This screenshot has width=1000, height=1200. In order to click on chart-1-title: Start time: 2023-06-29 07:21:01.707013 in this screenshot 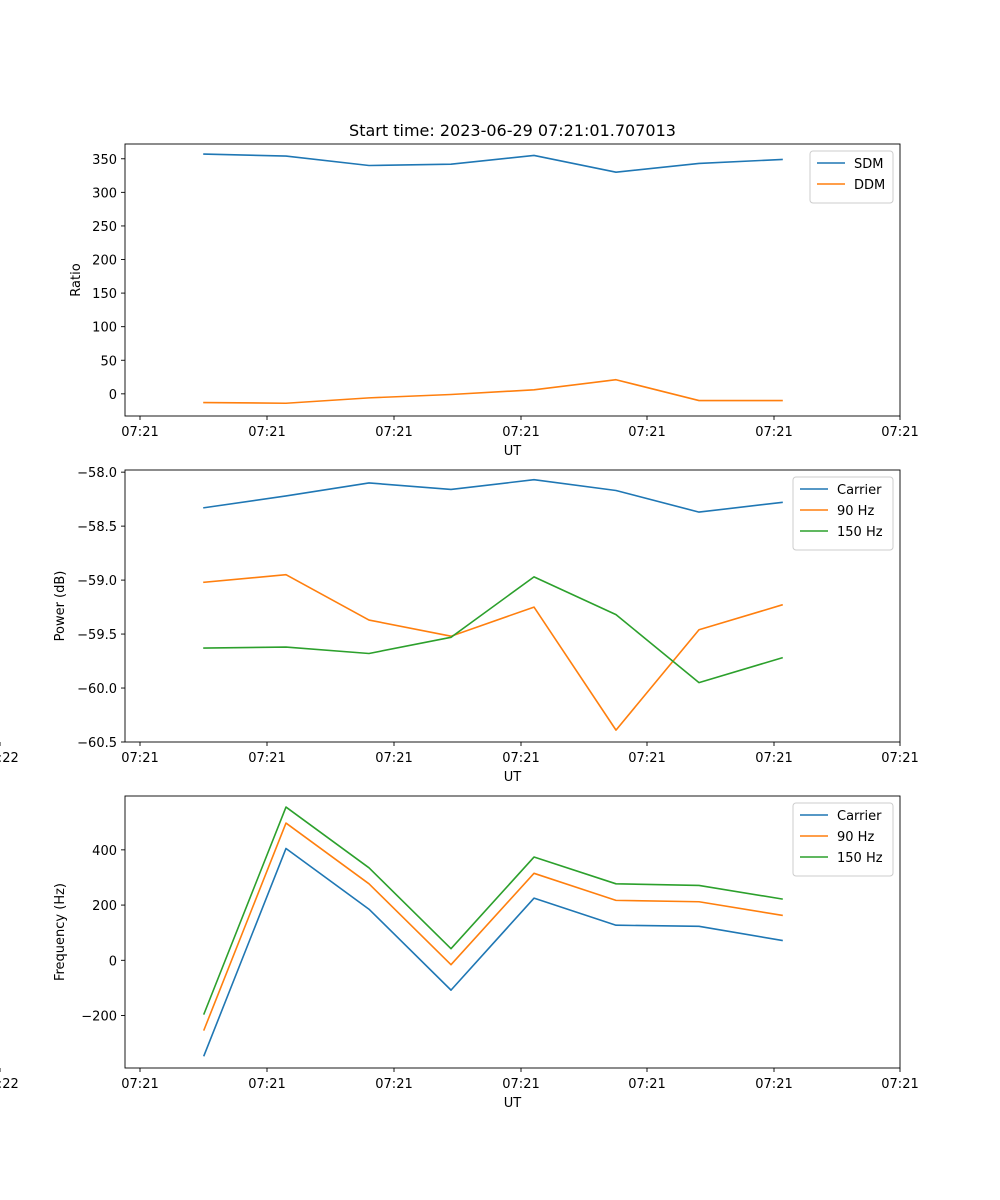, I will do `click(512, 130)`.